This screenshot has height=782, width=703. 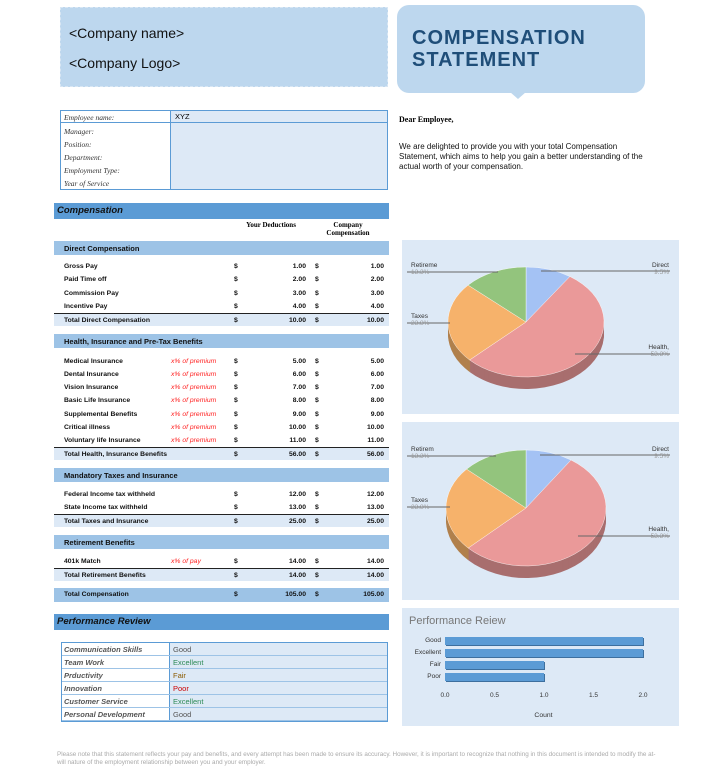 What do you see at coordinates (299, 387) in the screenshot?
I see `deduction-value: 7.00` at bounding box center [299, 387].